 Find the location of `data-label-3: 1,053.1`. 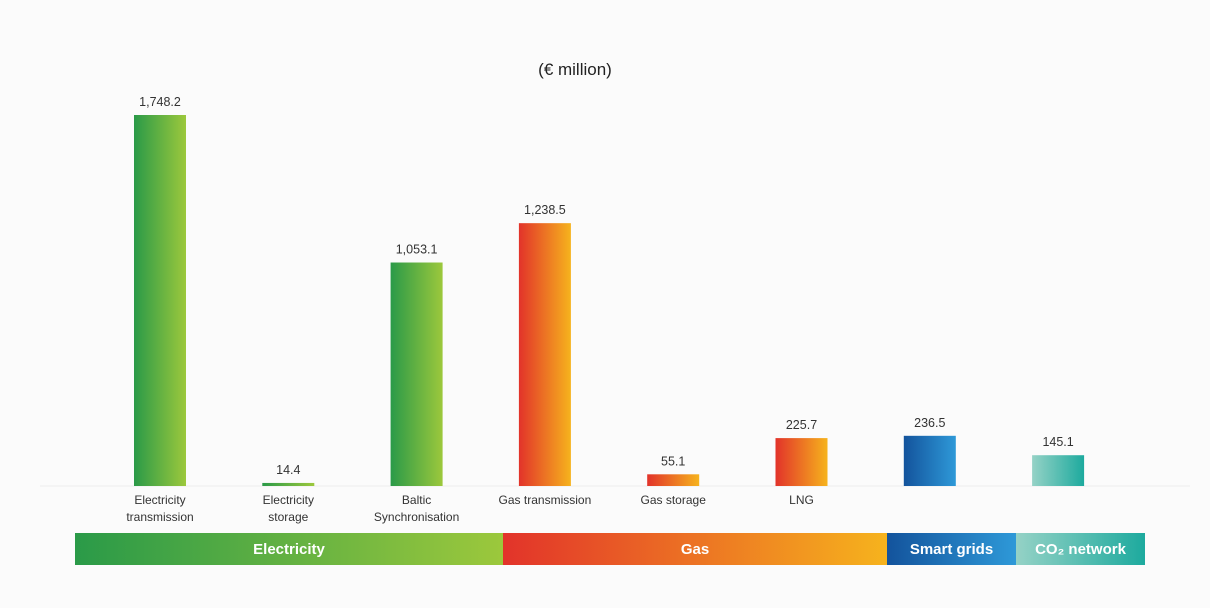

data-label-3: 1,053.1 is located at coordinates (417, 250).